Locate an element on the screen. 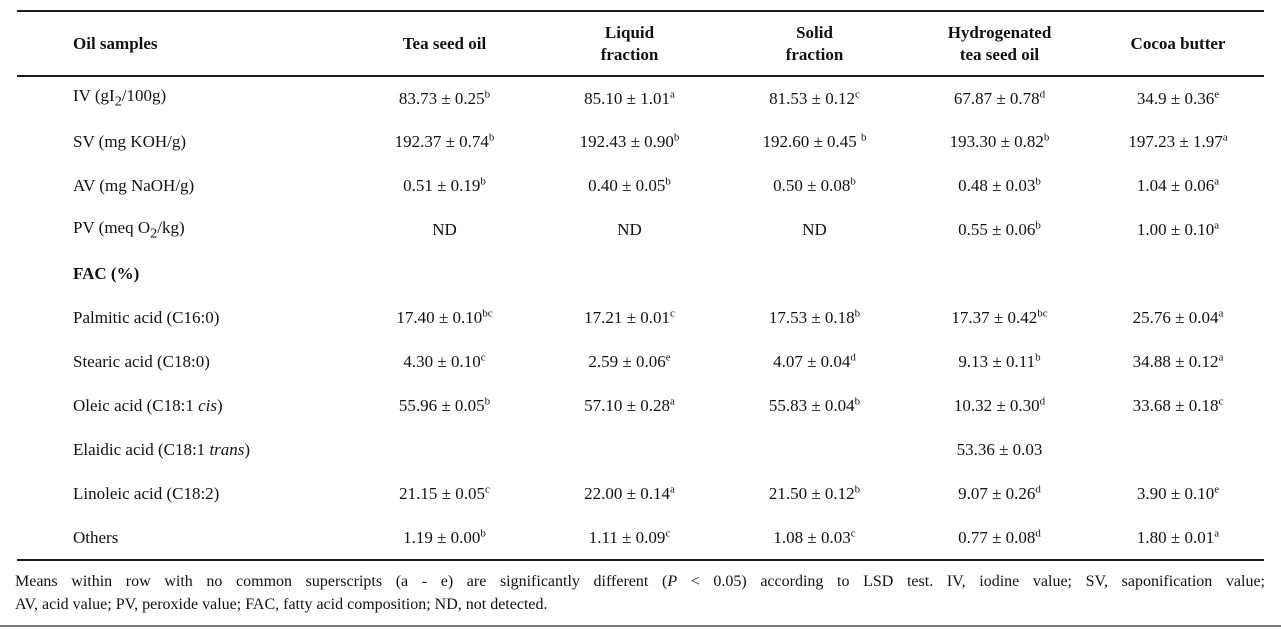  row-label: PV (meq O2/kg) is located at coordinates (129, 229).